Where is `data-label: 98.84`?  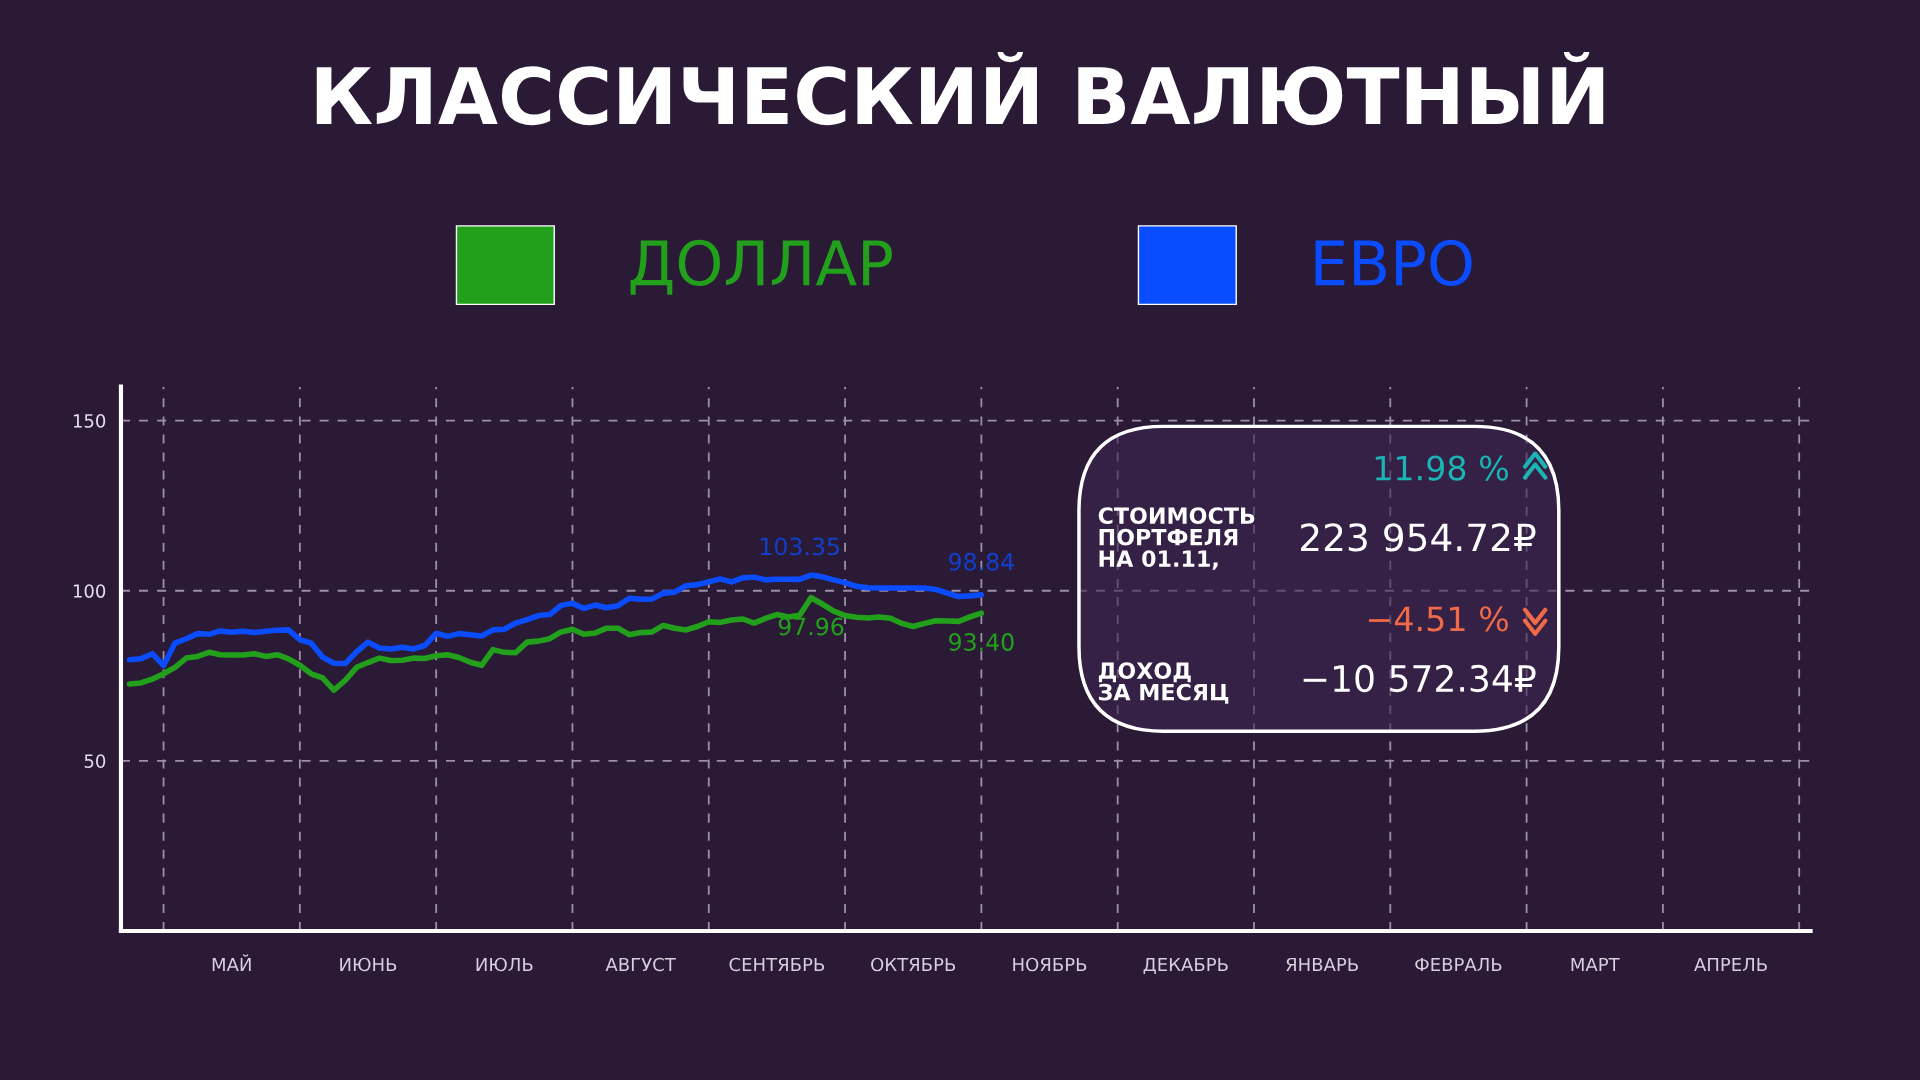
data-label: 98.84 is located at coordinates (981, 561).